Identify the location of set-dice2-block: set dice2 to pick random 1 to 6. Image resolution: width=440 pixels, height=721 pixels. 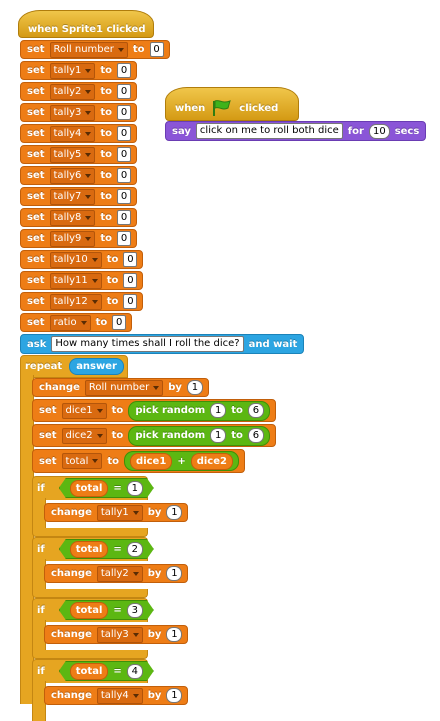
(154, 435).